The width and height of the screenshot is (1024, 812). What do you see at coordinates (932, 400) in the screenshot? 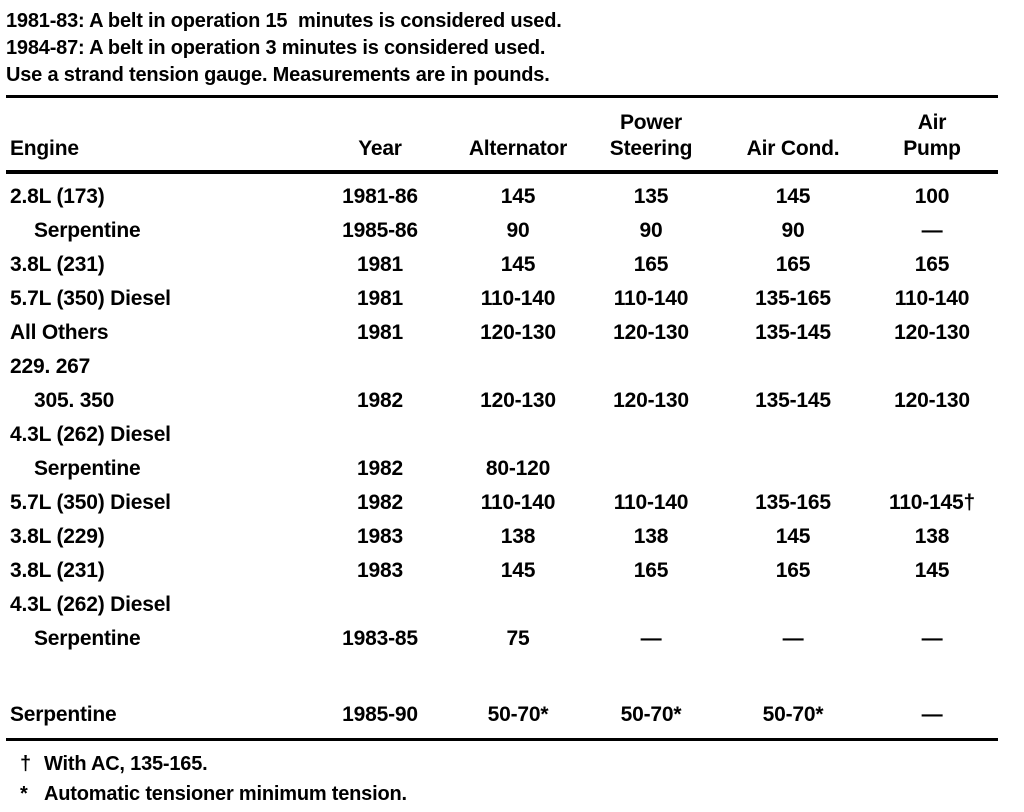
I see `air-pump-cell: 120-130` at bounding box center [932, 400].